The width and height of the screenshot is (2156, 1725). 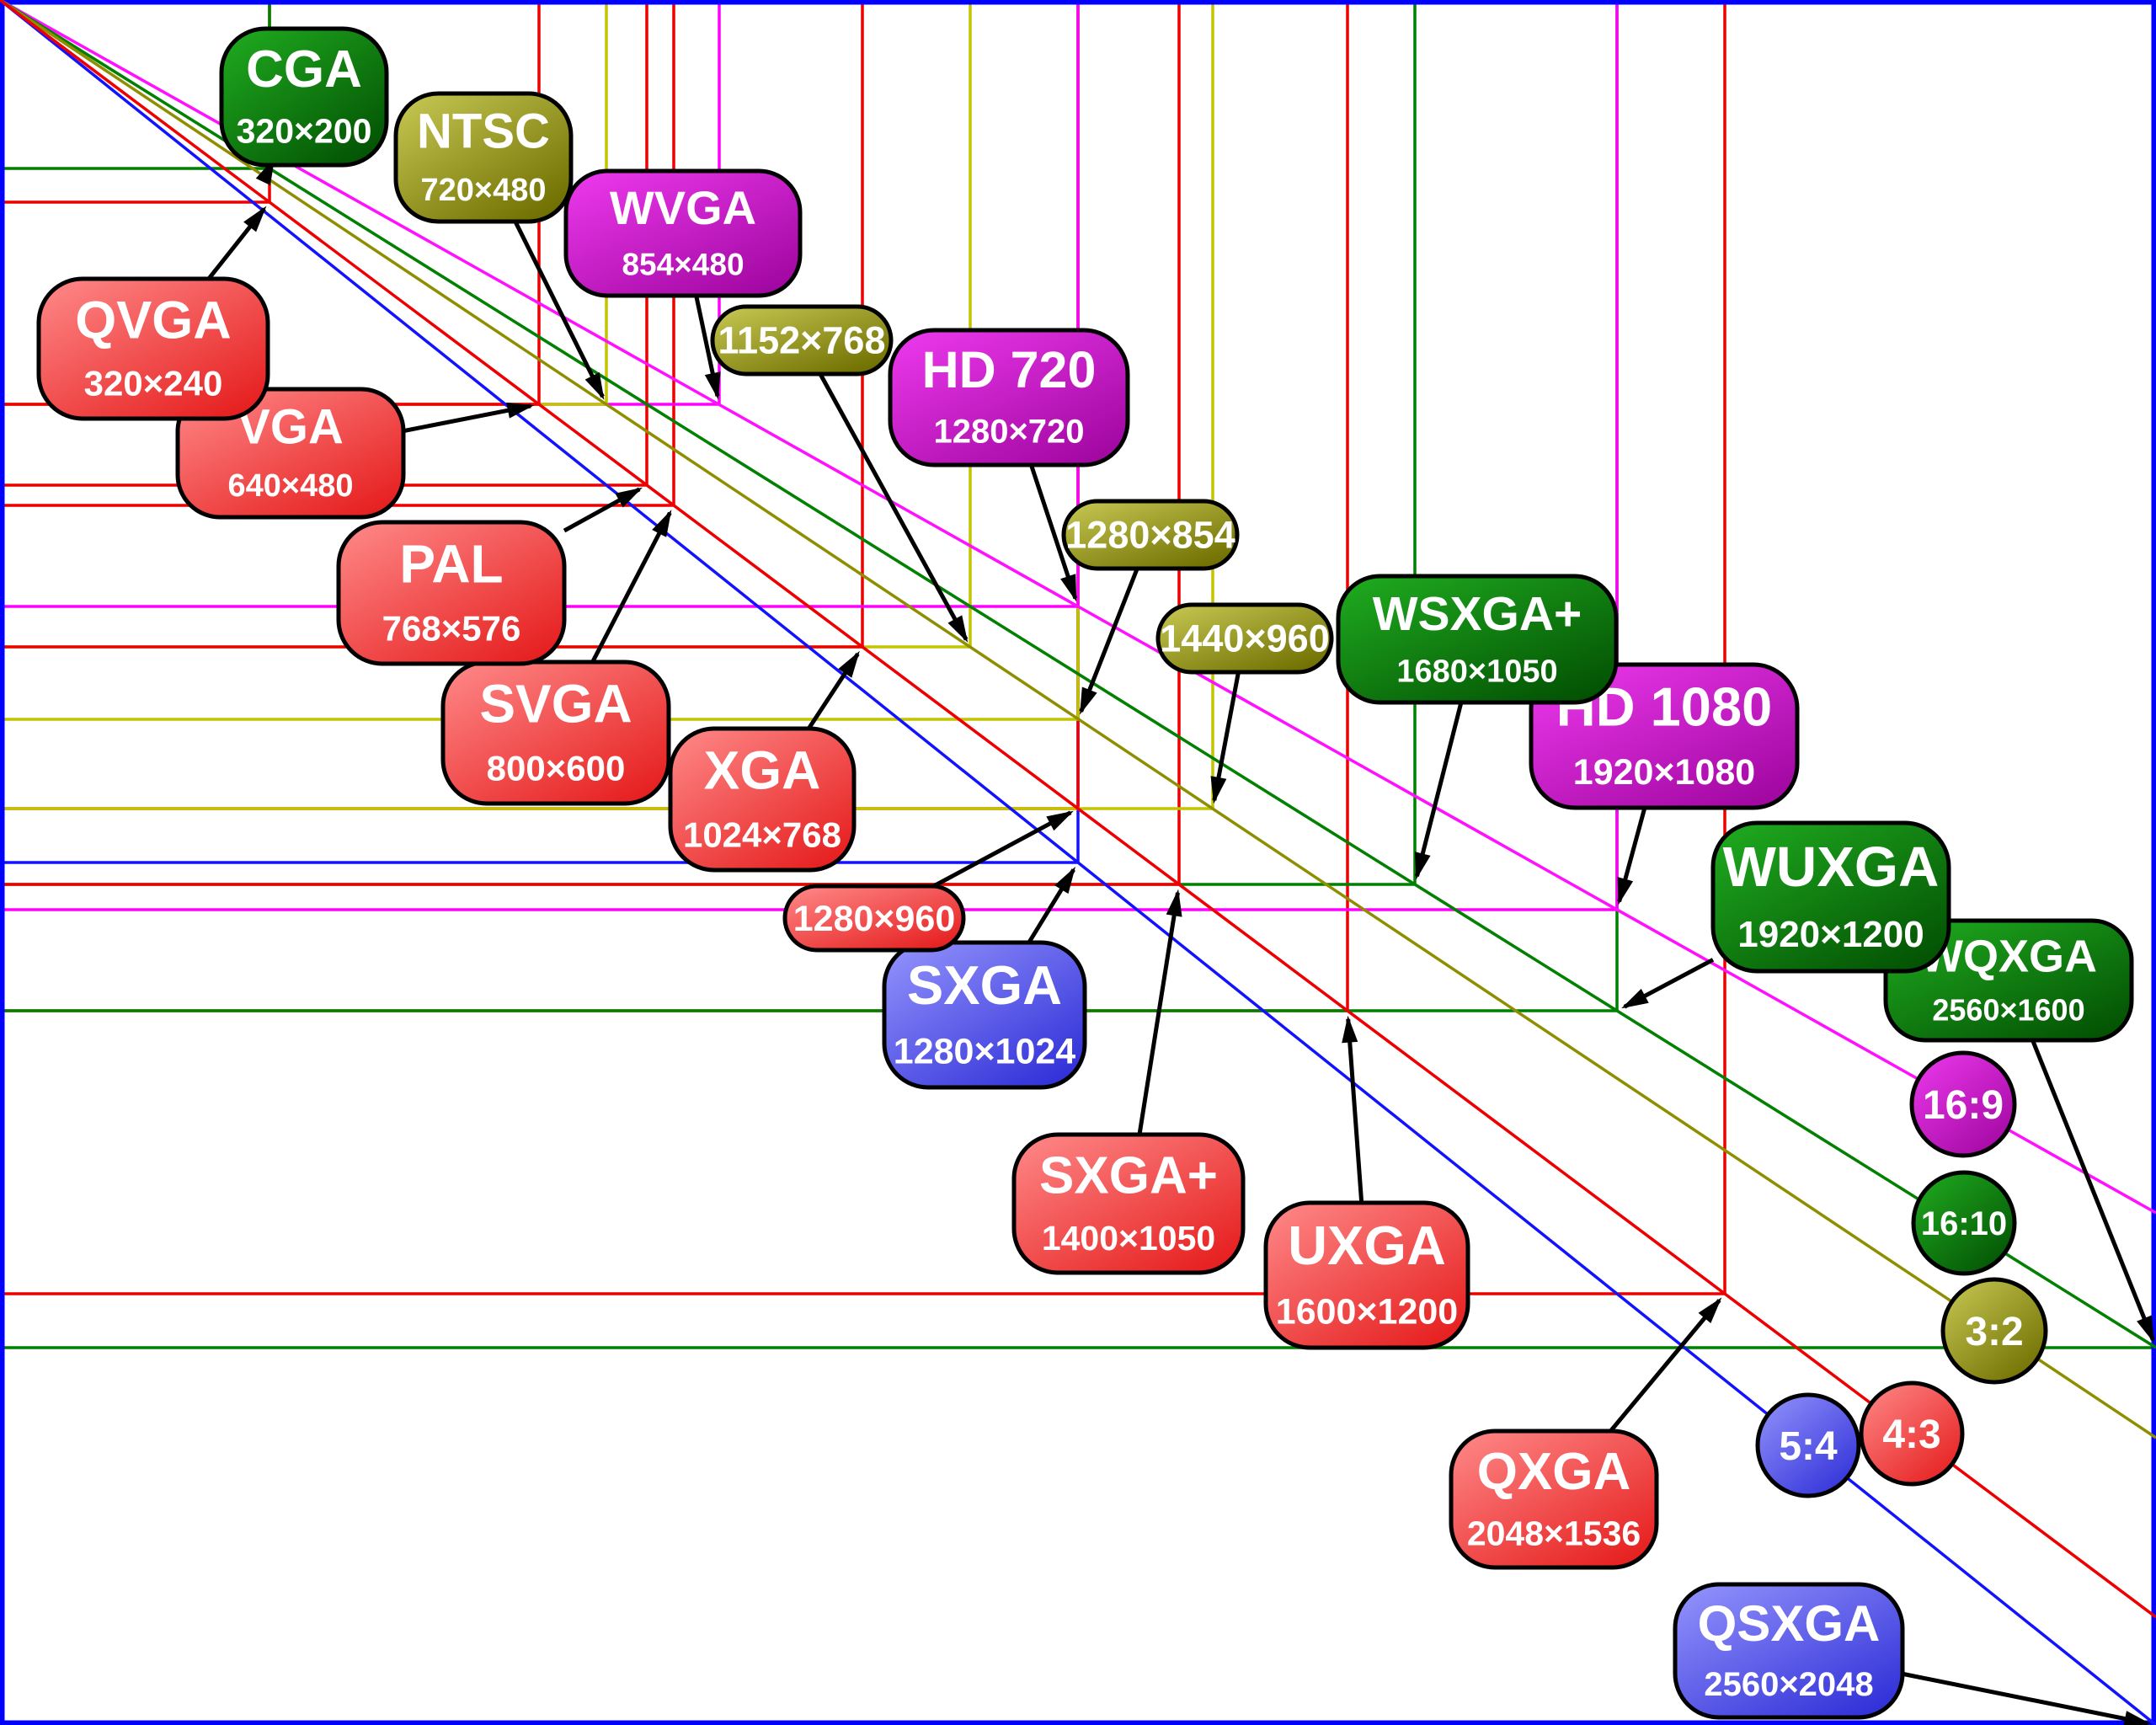 I want to click on label-name: SXGA, so click(x=984, y=985).